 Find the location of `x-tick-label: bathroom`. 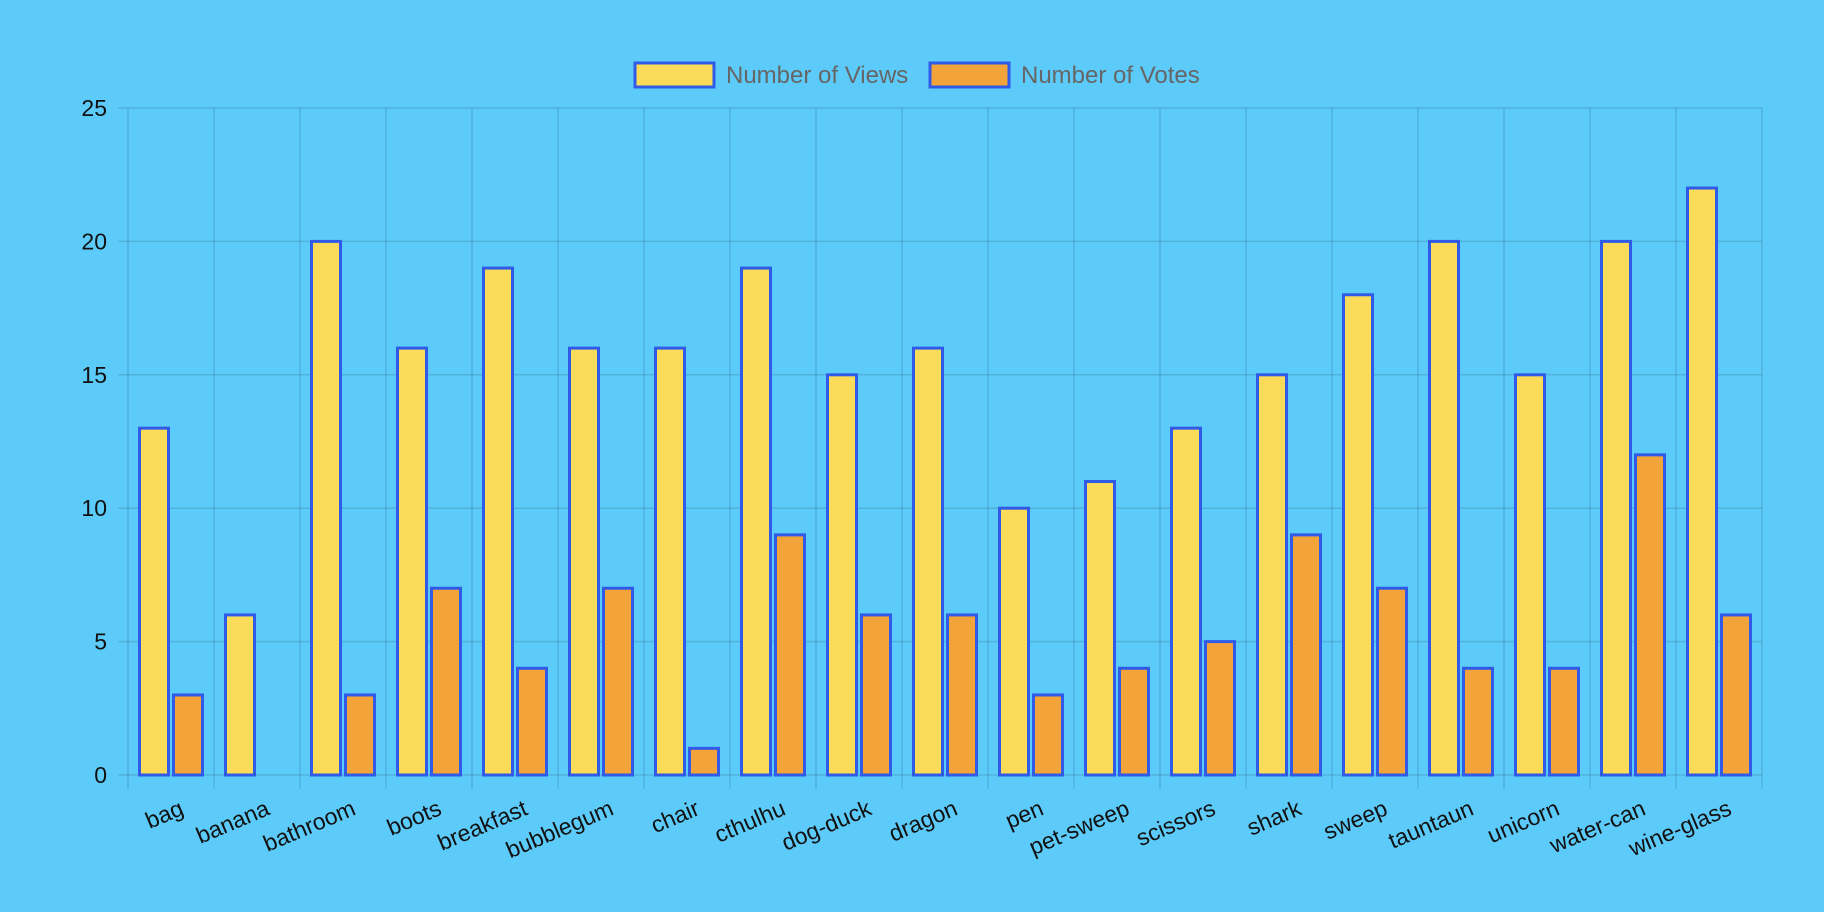

x-tick-label: bathroom is located at coordinates (309, 826).